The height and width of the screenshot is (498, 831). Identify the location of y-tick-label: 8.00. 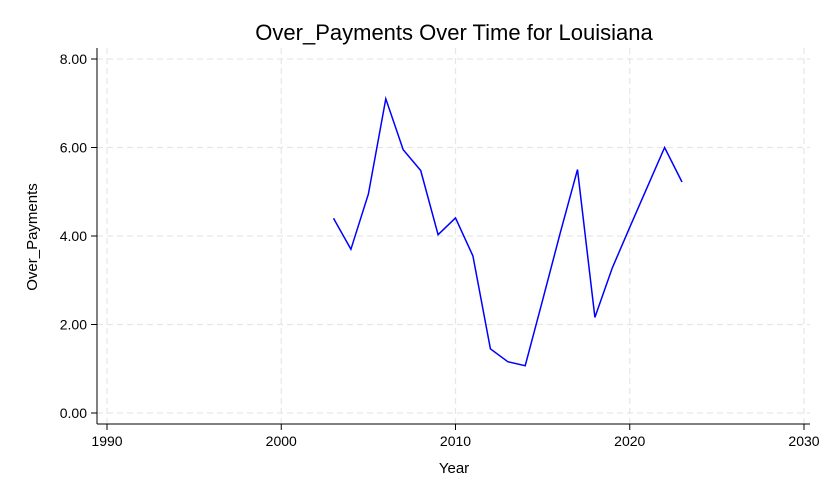
(73, 59).